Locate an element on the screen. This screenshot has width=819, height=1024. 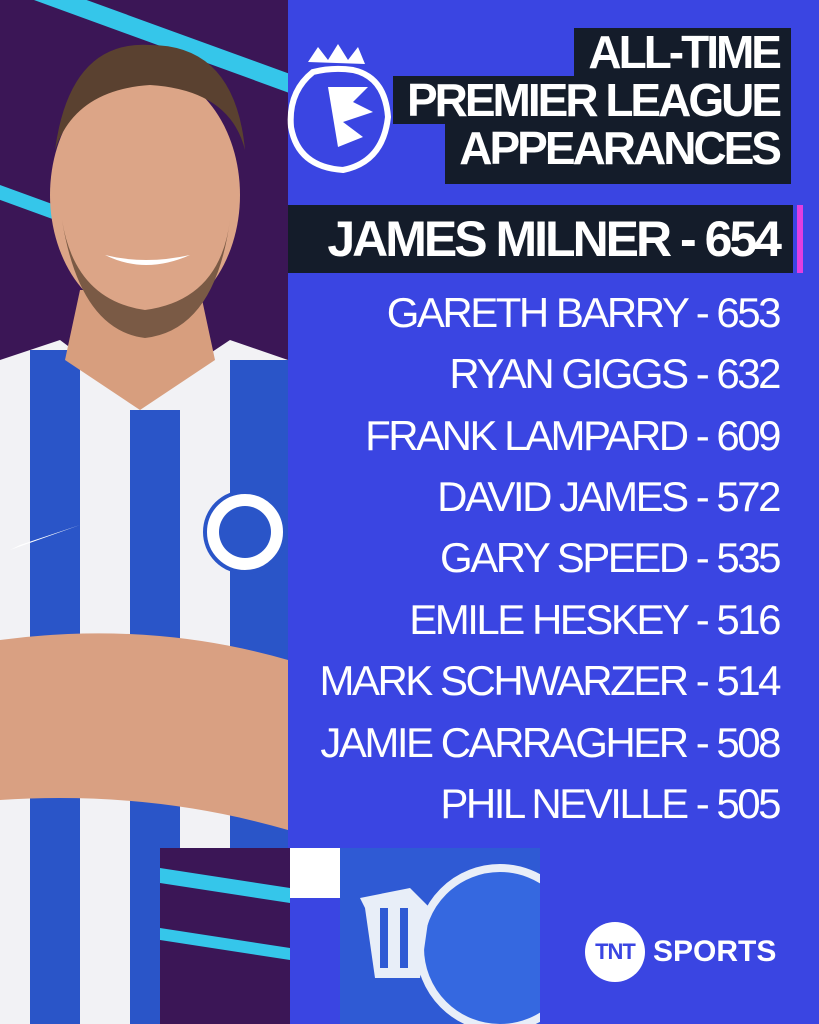
list-item: DAVID JAMES - 572 is located at coordinates (609, 496).